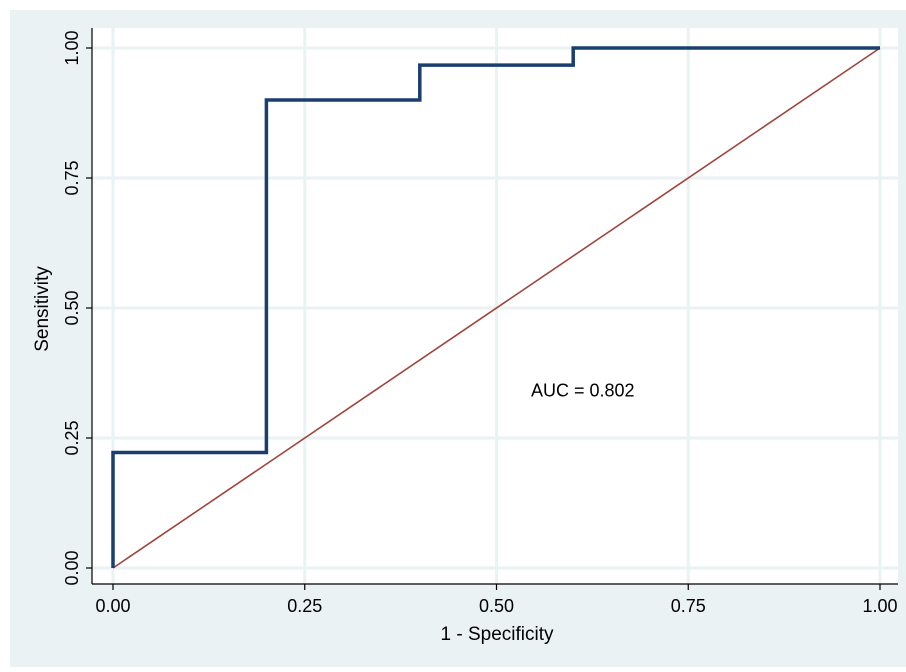 The image size is (906, 672). What do you see at coordinates (72, 47) in the screenshot?
I see `y-tick-label: 1.00` at bounding box center [72, 47].